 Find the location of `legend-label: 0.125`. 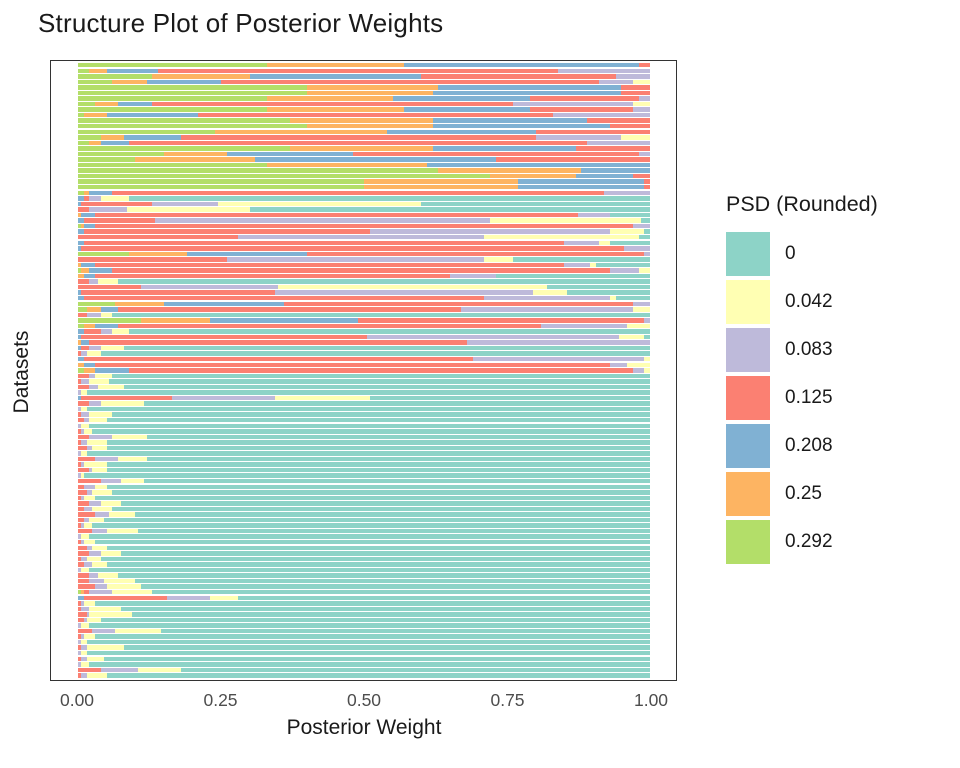

legend-label: 0.125 is located at coordinates (809, 397).